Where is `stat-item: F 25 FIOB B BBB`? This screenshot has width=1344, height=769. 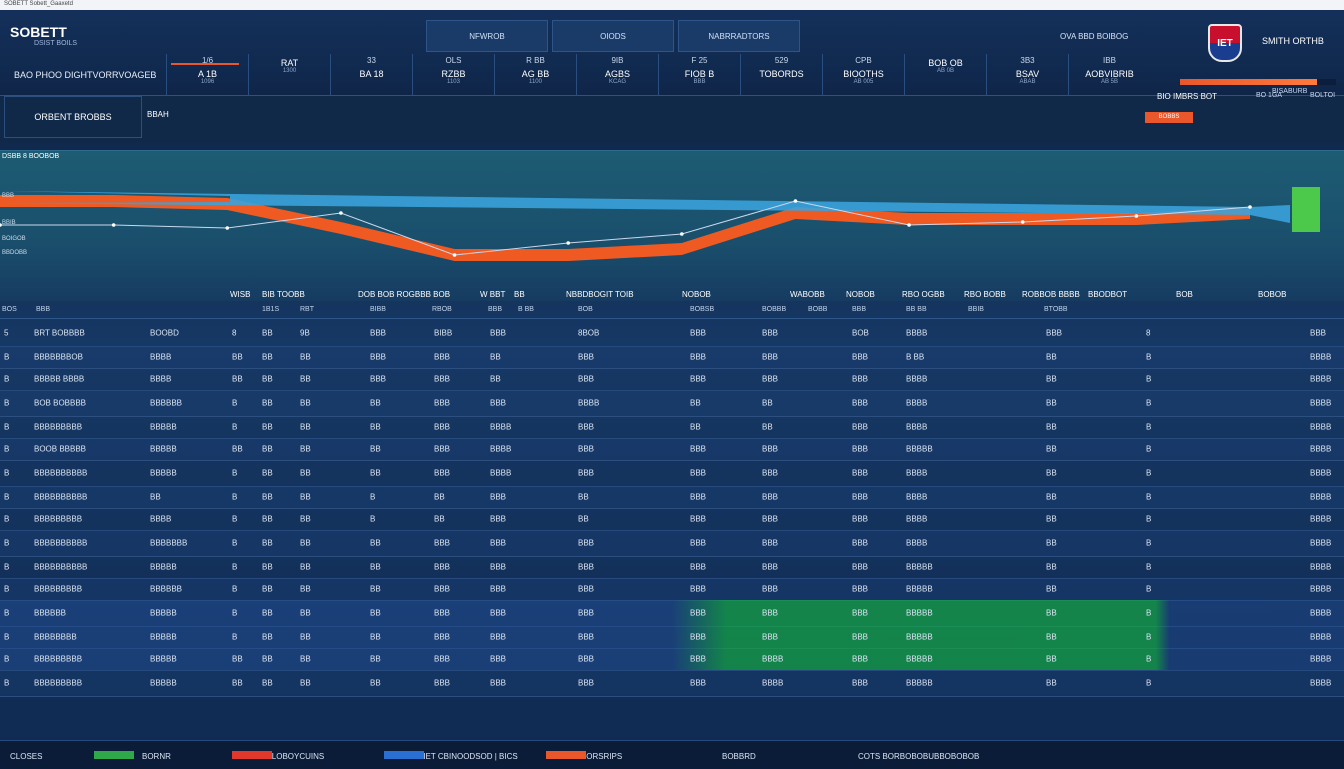
stat-item: F 25 FIOB B BBB is located at coordinates (699, 77).